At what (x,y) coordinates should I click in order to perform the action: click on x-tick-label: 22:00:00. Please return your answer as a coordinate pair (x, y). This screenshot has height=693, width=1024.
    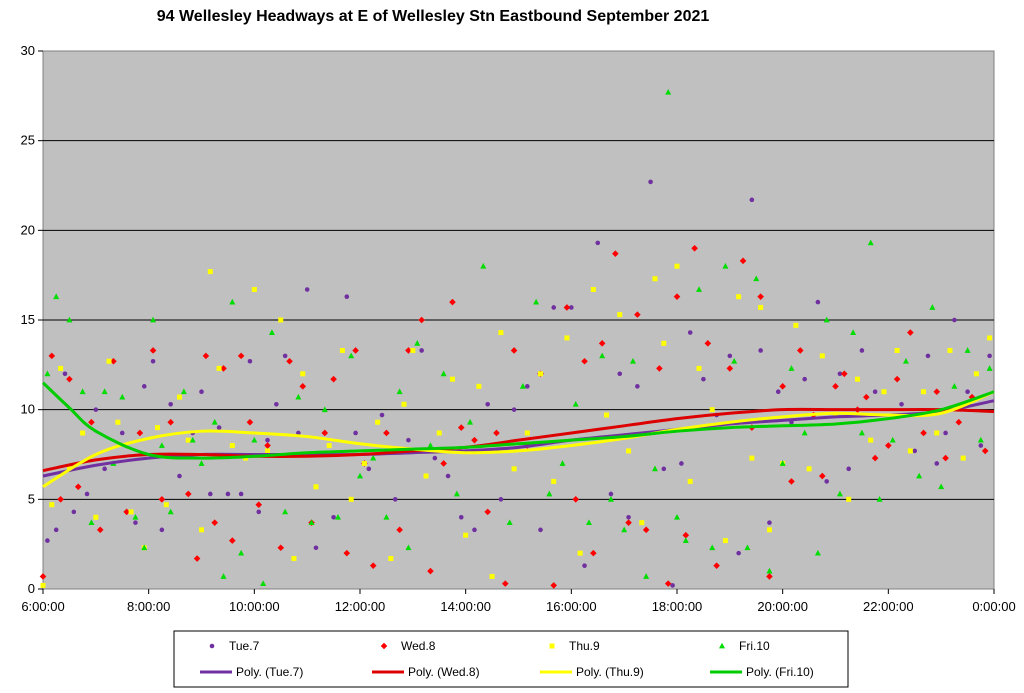
    Looking at the image, I should click on (888, 606).